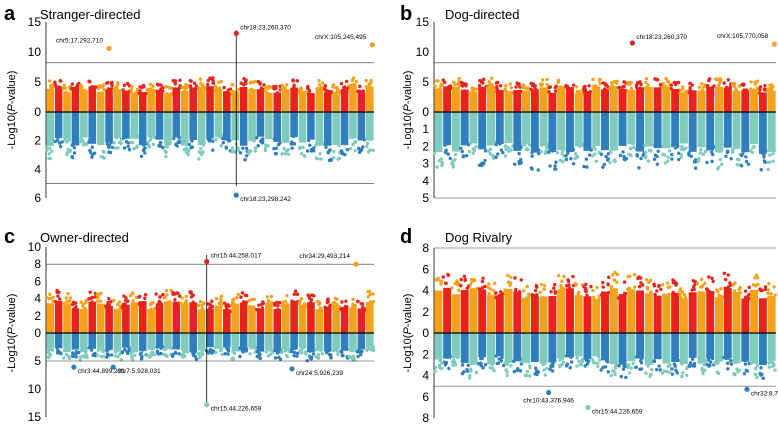 This screenshot has width=778, height=426. Describe the element at coordinates (37, 264) in the screenshot. I see `y-tick-top: 8` at that location.